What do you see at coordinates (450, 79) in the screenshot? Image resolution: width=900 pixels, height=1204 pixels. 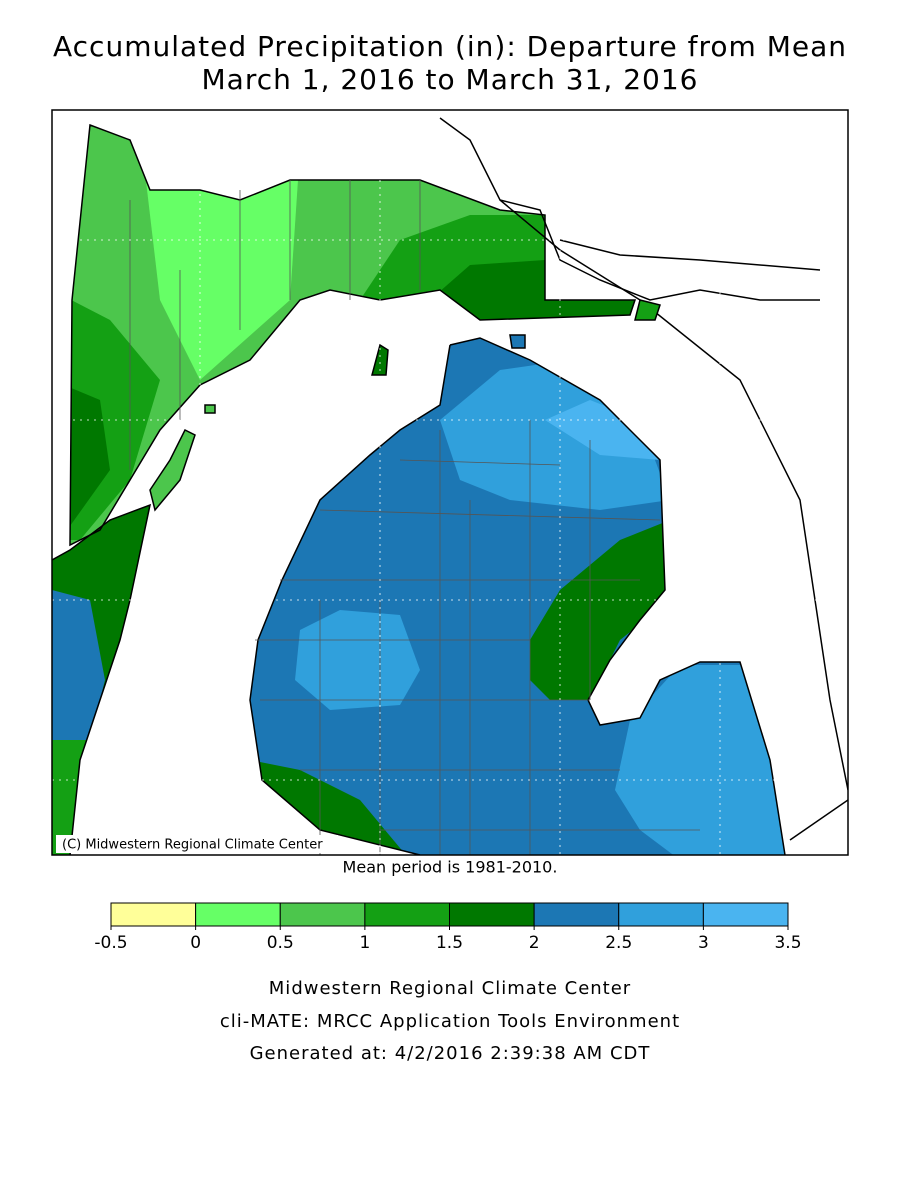 I see `title-line: March 1, 2016 to March 31, 2016` at bounding box center [450, 79].